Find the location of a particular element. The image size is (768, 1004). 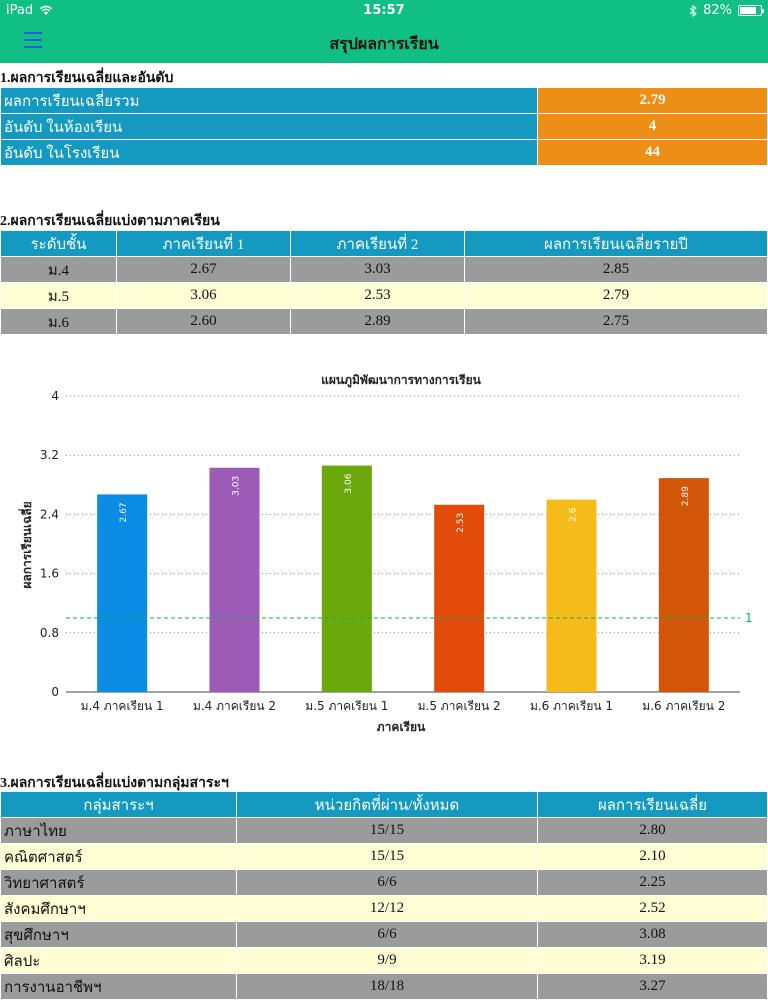

table-cell: 2.10 is located at coordinates (652, 856).